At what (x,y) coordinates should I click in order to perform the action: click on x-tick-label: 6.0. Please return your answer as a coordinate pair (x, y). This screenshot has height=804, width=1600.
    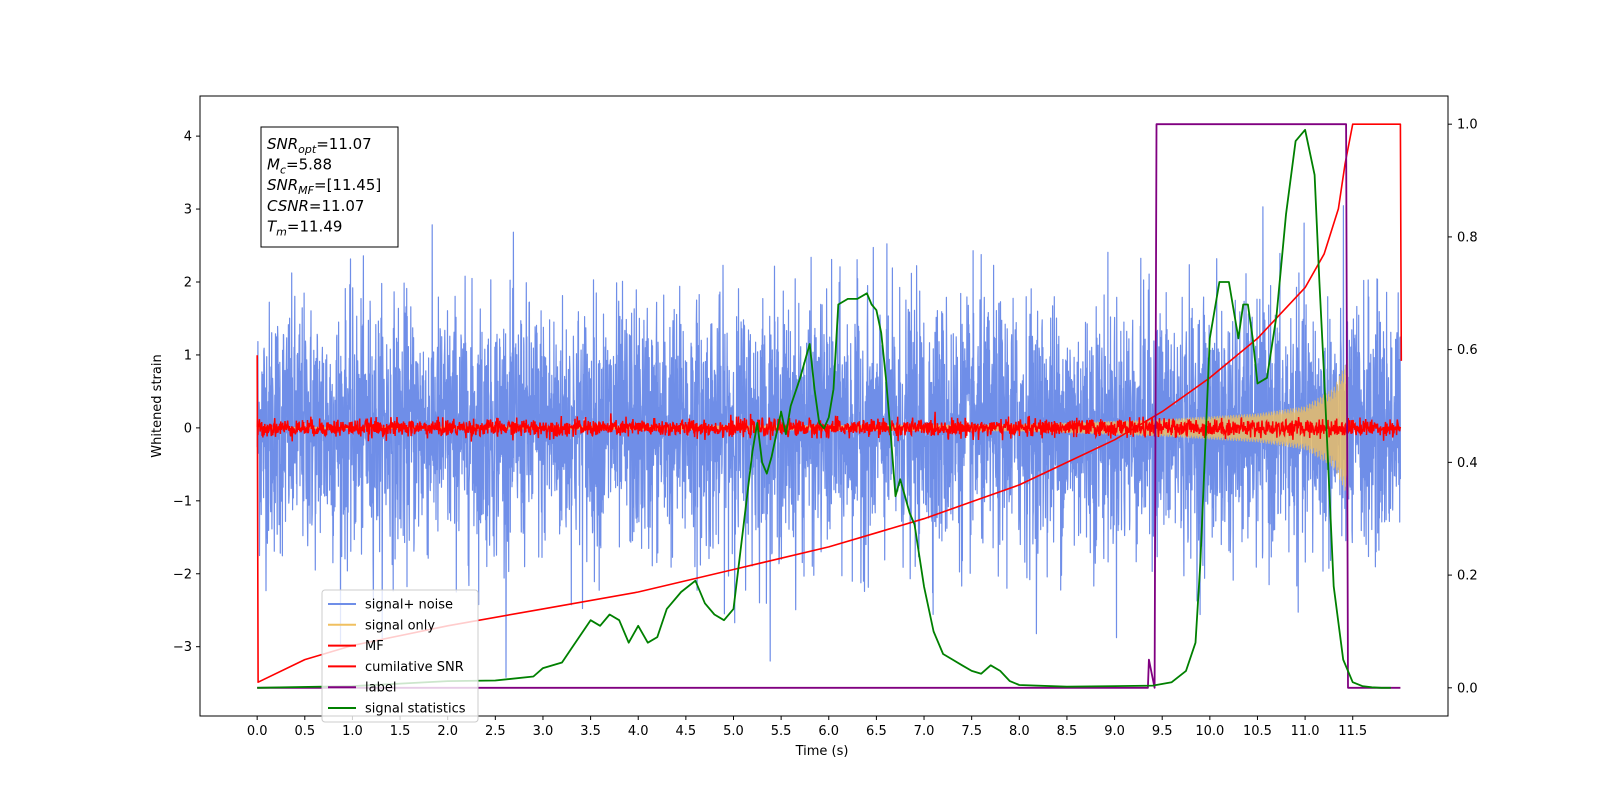
    Looking at the image, I should click on (828, 731).